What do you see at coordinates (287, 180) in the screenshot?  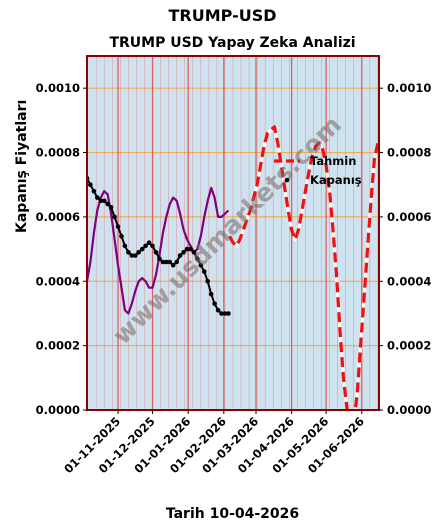 I see `legend-kapanis-swatch` at bounding box center [287, 180].